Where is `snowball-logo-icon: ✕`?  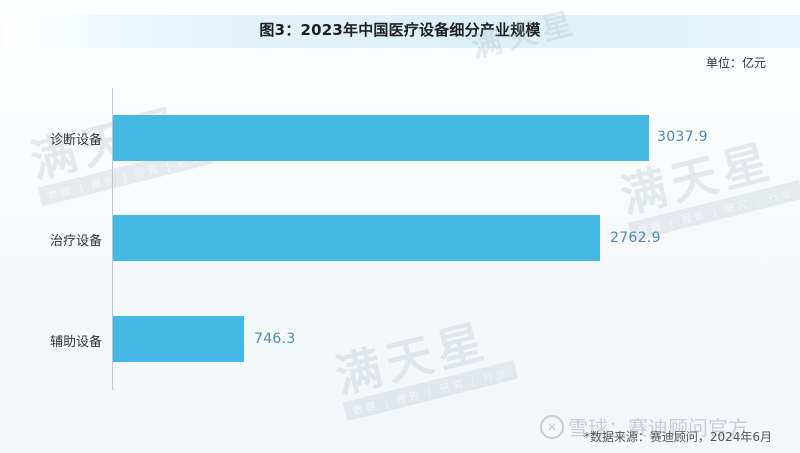
snowball-logo-icon: ✕ is located at coordinates (552, 426).